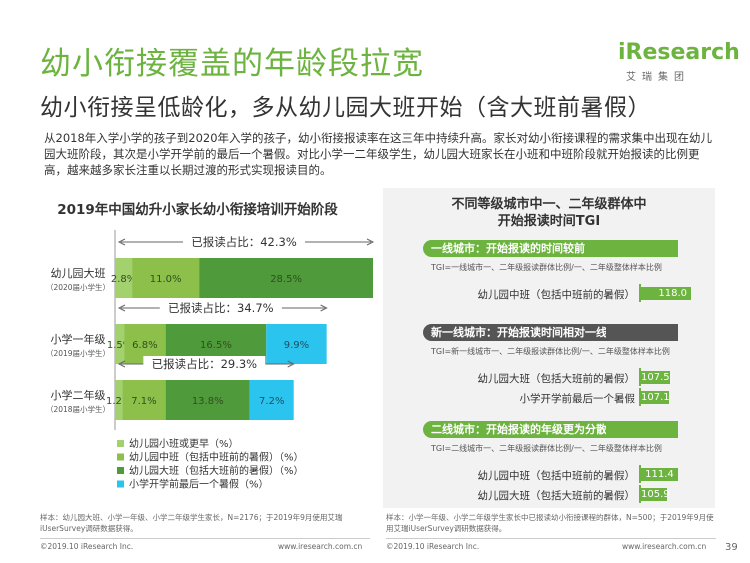  I want to click on right-title-line2: 开始报读时间TGI, so click(549, 221).